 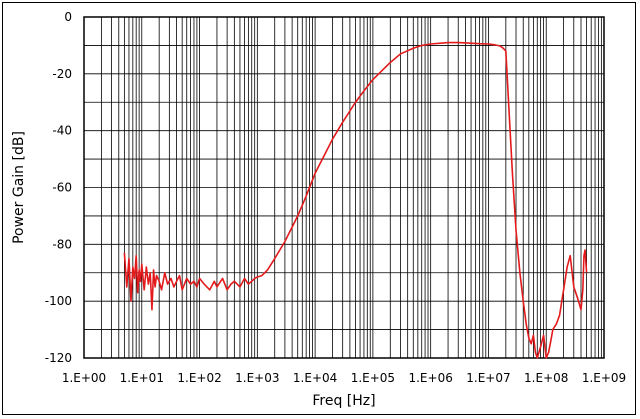 I want to click on y-axis-label: Power Gain [dB], so click(x=19, y=187).